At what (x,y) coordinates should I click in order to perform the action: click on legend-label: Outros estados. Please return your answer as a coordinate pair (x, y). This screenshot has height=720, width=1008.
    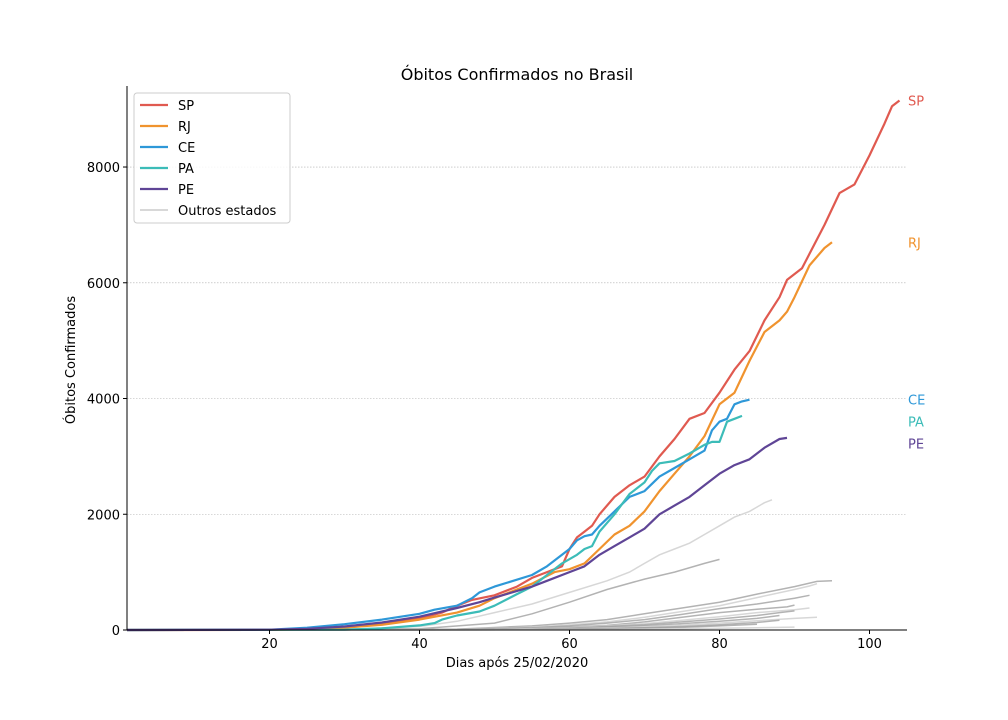
    Looking at the image, I should click on (227, 211).